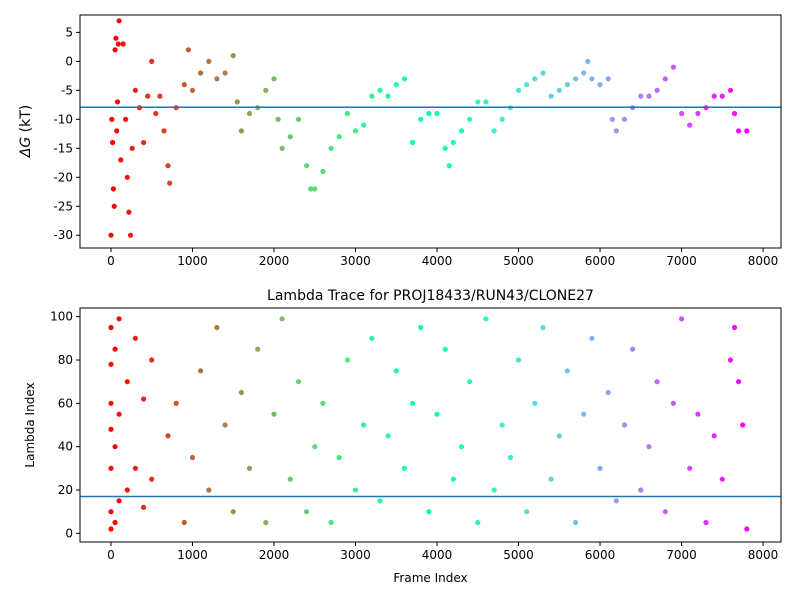 Image resolution: width=800 pixels, height=600 pixels. What do you see at coordinates (192, 555) in the screenshot?
I see `lambda-x-tick-label: 1000` at bounding box center [192, 555].